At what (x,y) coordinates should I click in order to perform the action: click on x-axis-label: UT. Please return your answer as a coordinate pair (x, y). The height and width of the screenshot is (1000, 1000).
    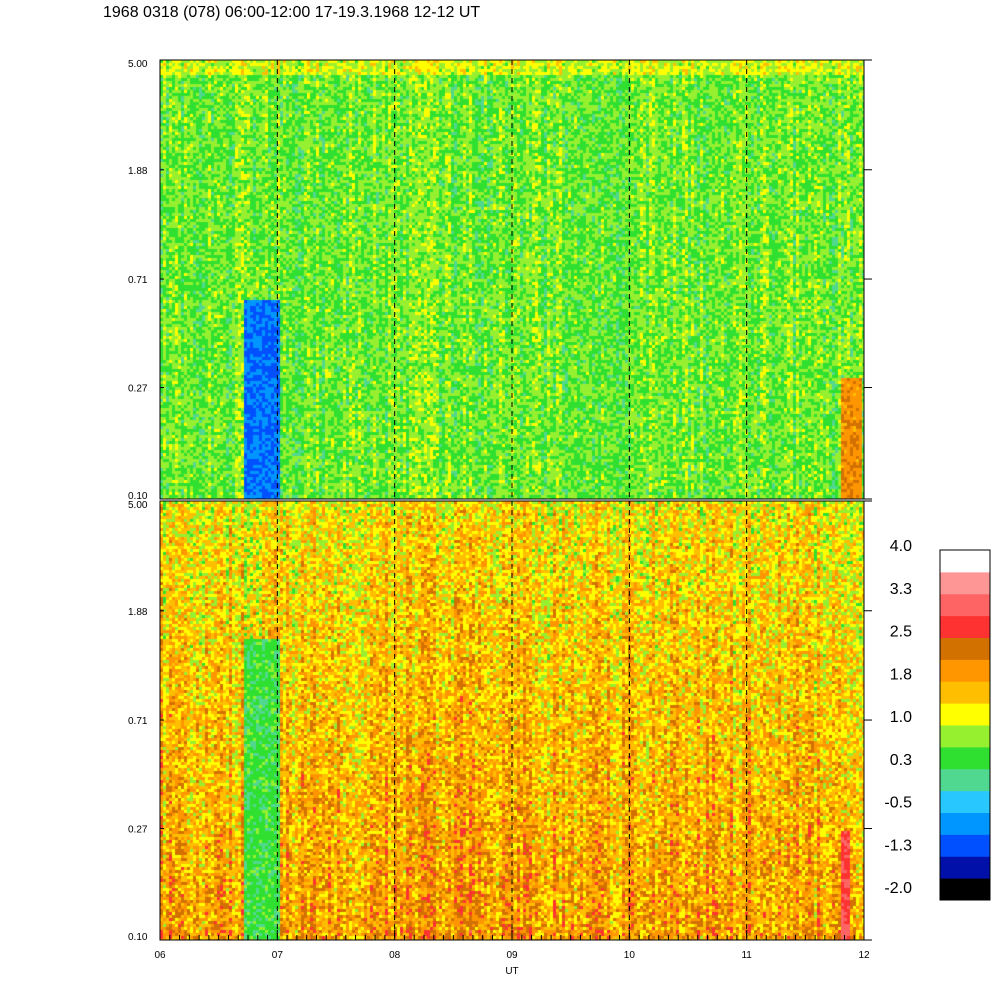
    Looking at the image, I should click on (511, 971).